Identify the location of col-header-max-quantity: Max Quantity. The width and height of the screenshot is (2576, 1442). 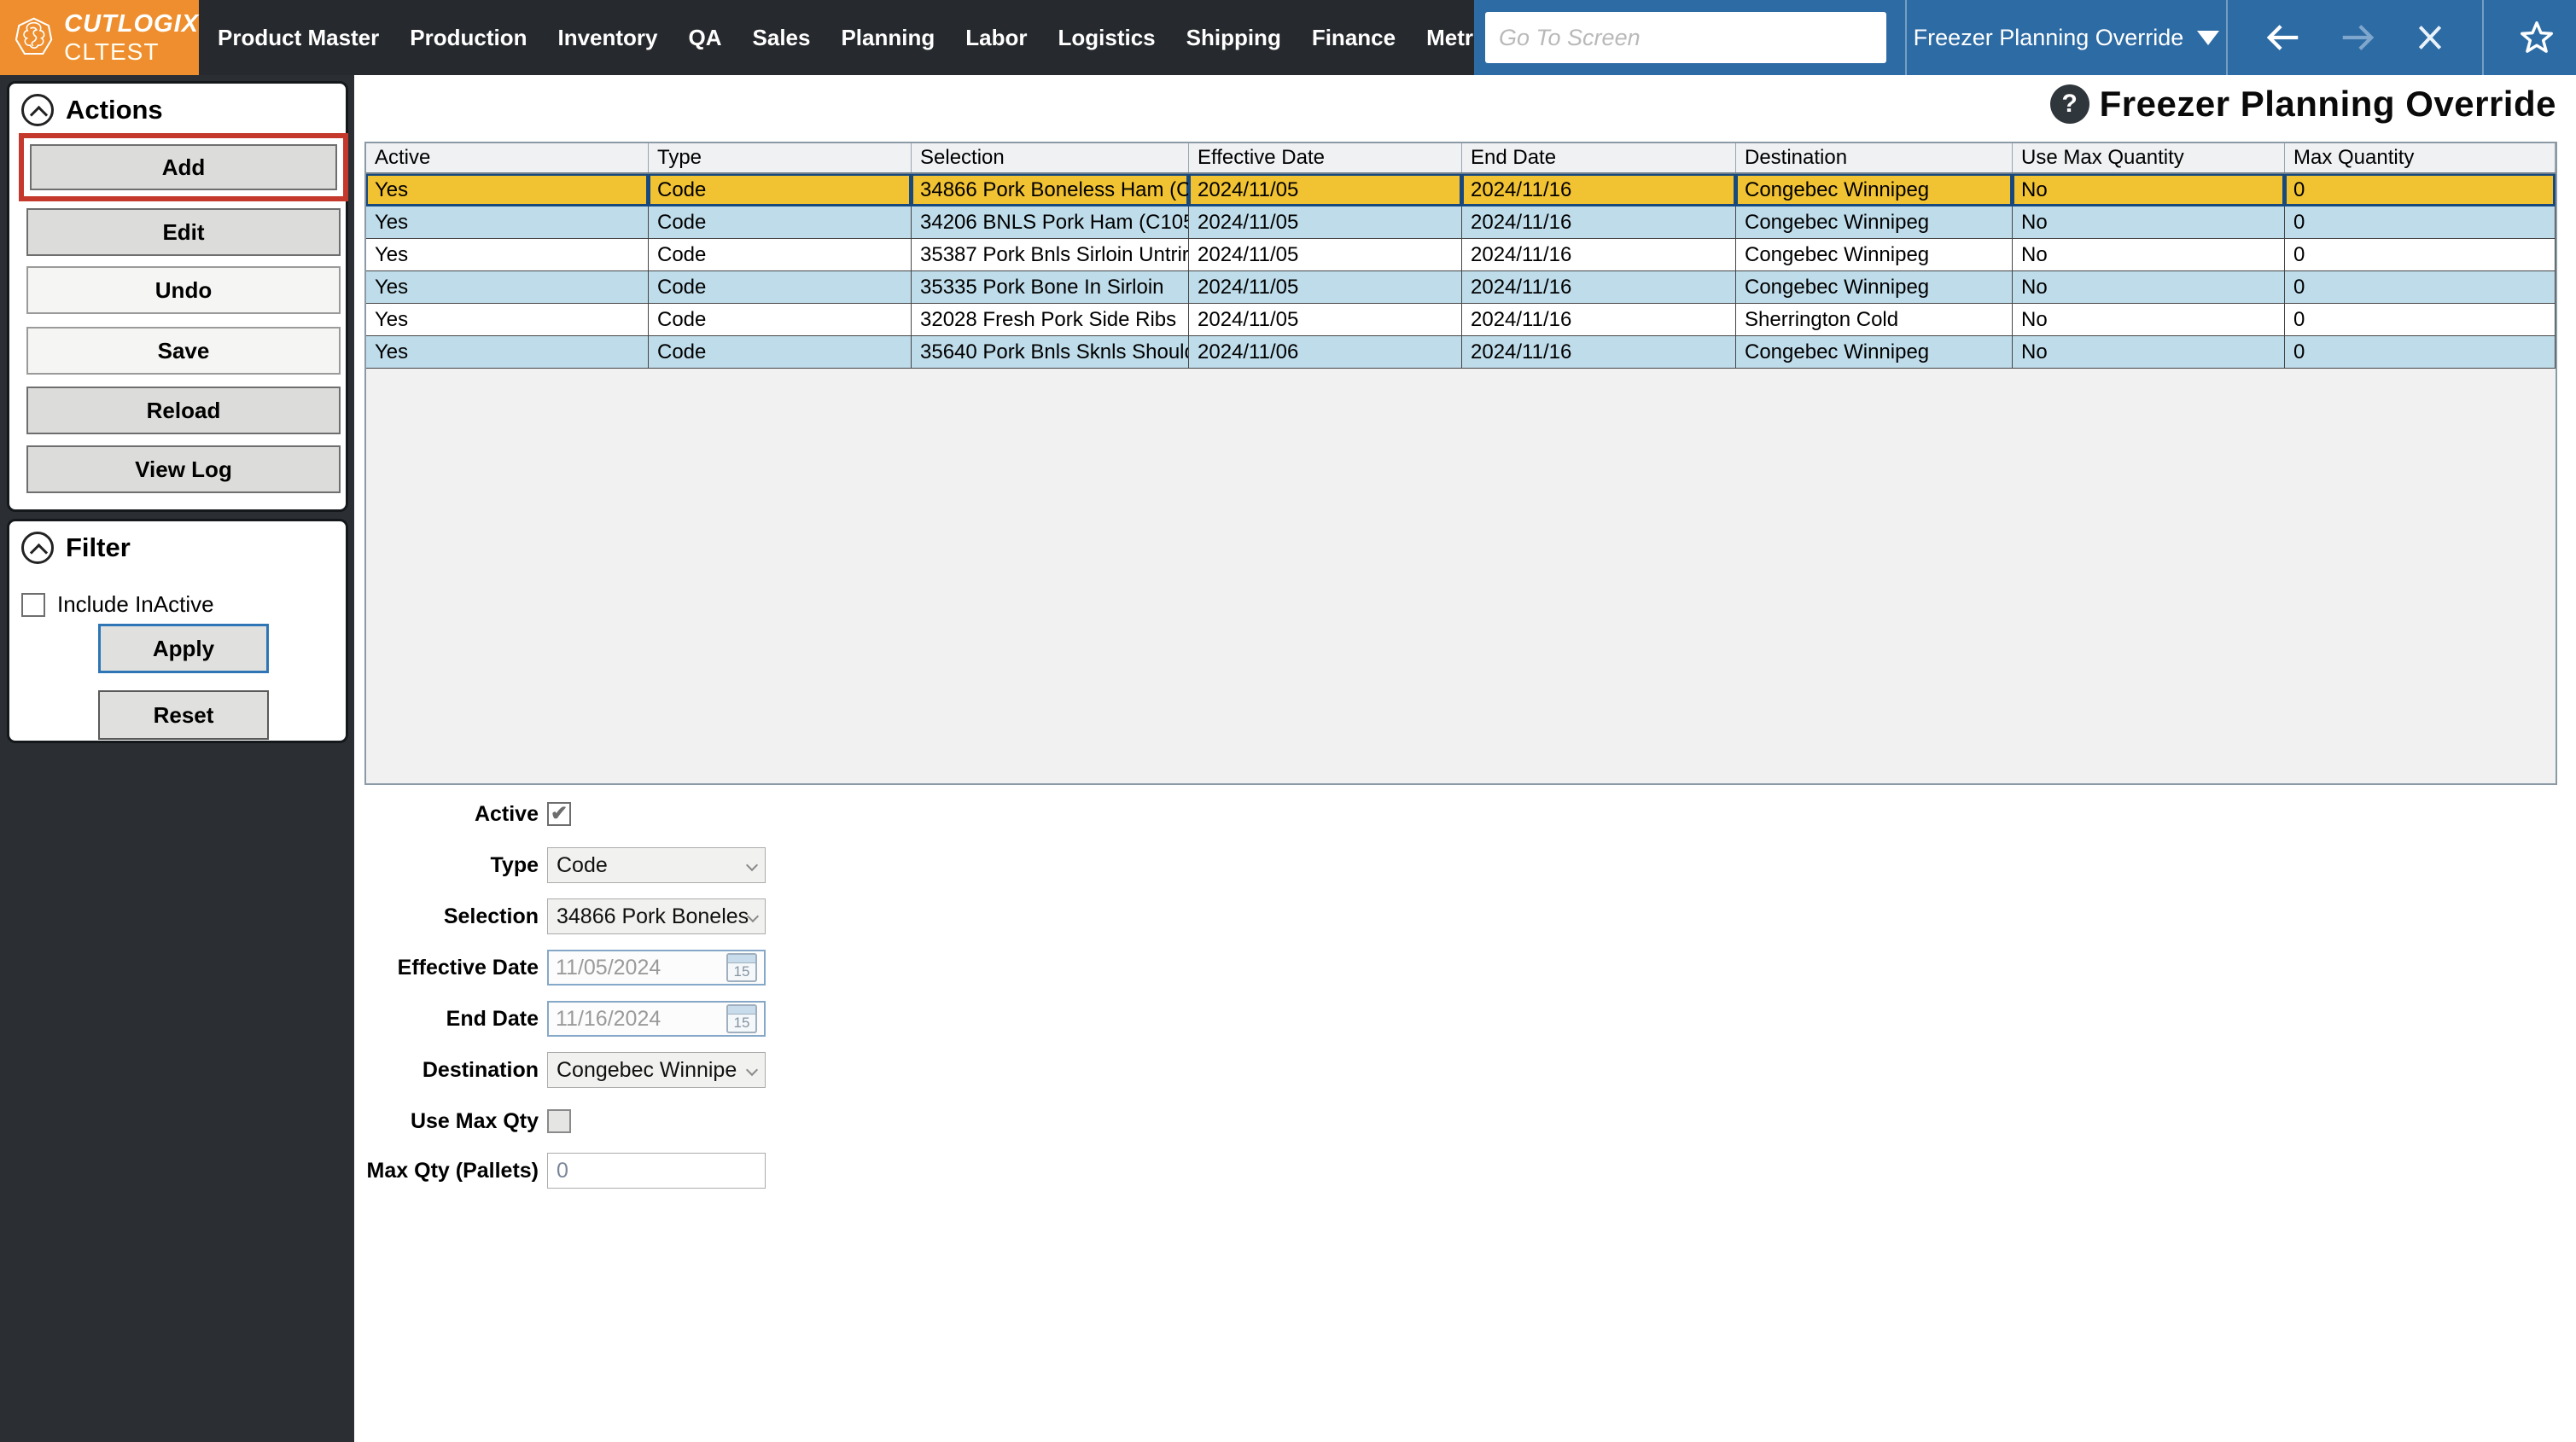
(2420, 157).